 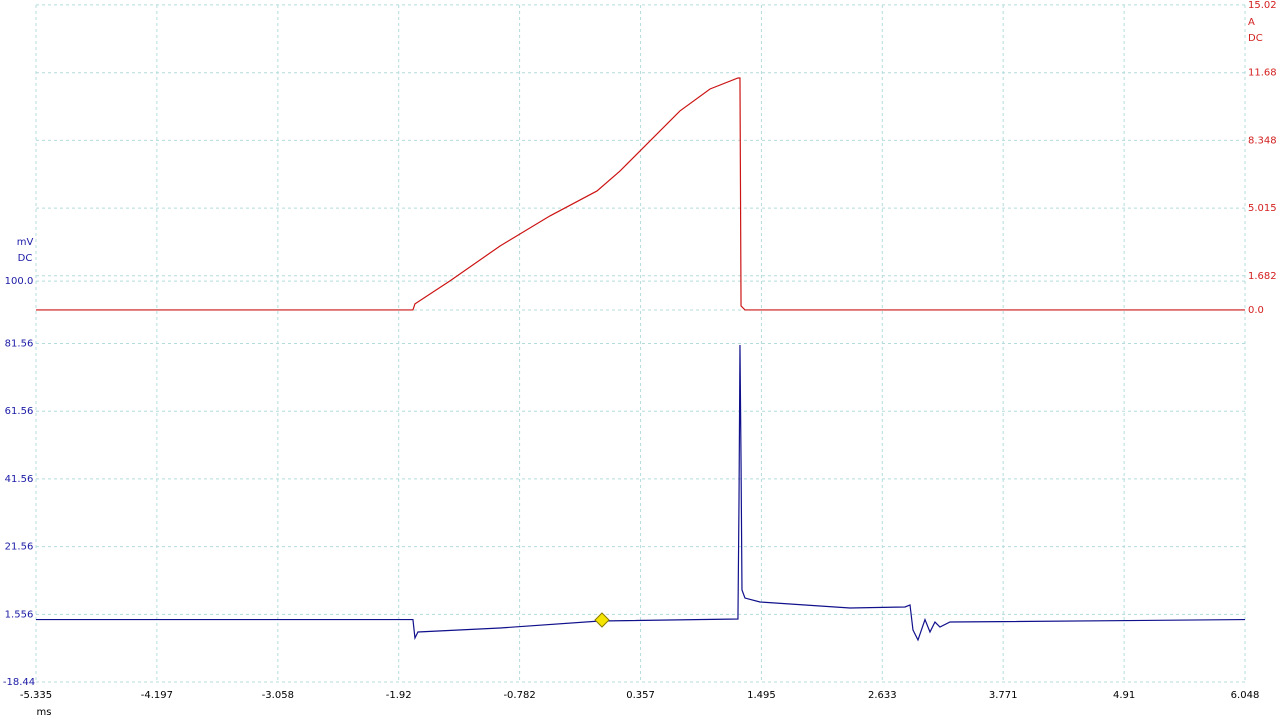 I want to click on x-tick-label: 6.048, so click(x=1245, y=695).